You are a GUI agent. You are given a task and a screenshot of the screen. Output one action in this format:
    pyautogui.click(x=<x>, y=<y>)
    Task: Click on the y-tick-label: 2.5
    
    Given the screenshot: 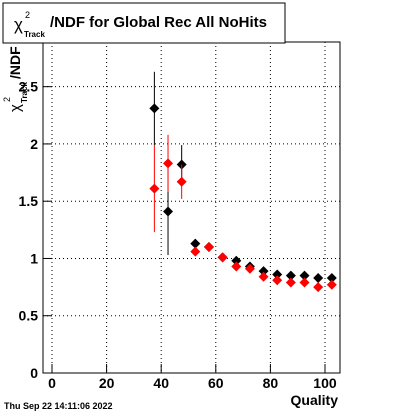 What is the action you would take?
    pyautogui.click(x=29, y=87)
    